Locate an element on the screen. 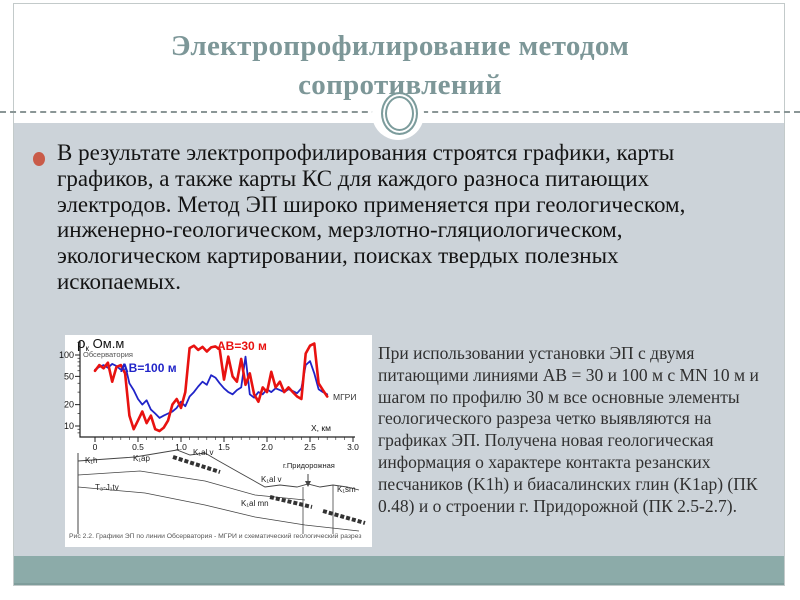 Image resolution: width=800 pixels, height=600 pixels. section-label-k1sm: K₁sm is located at coordinates (346, 489).